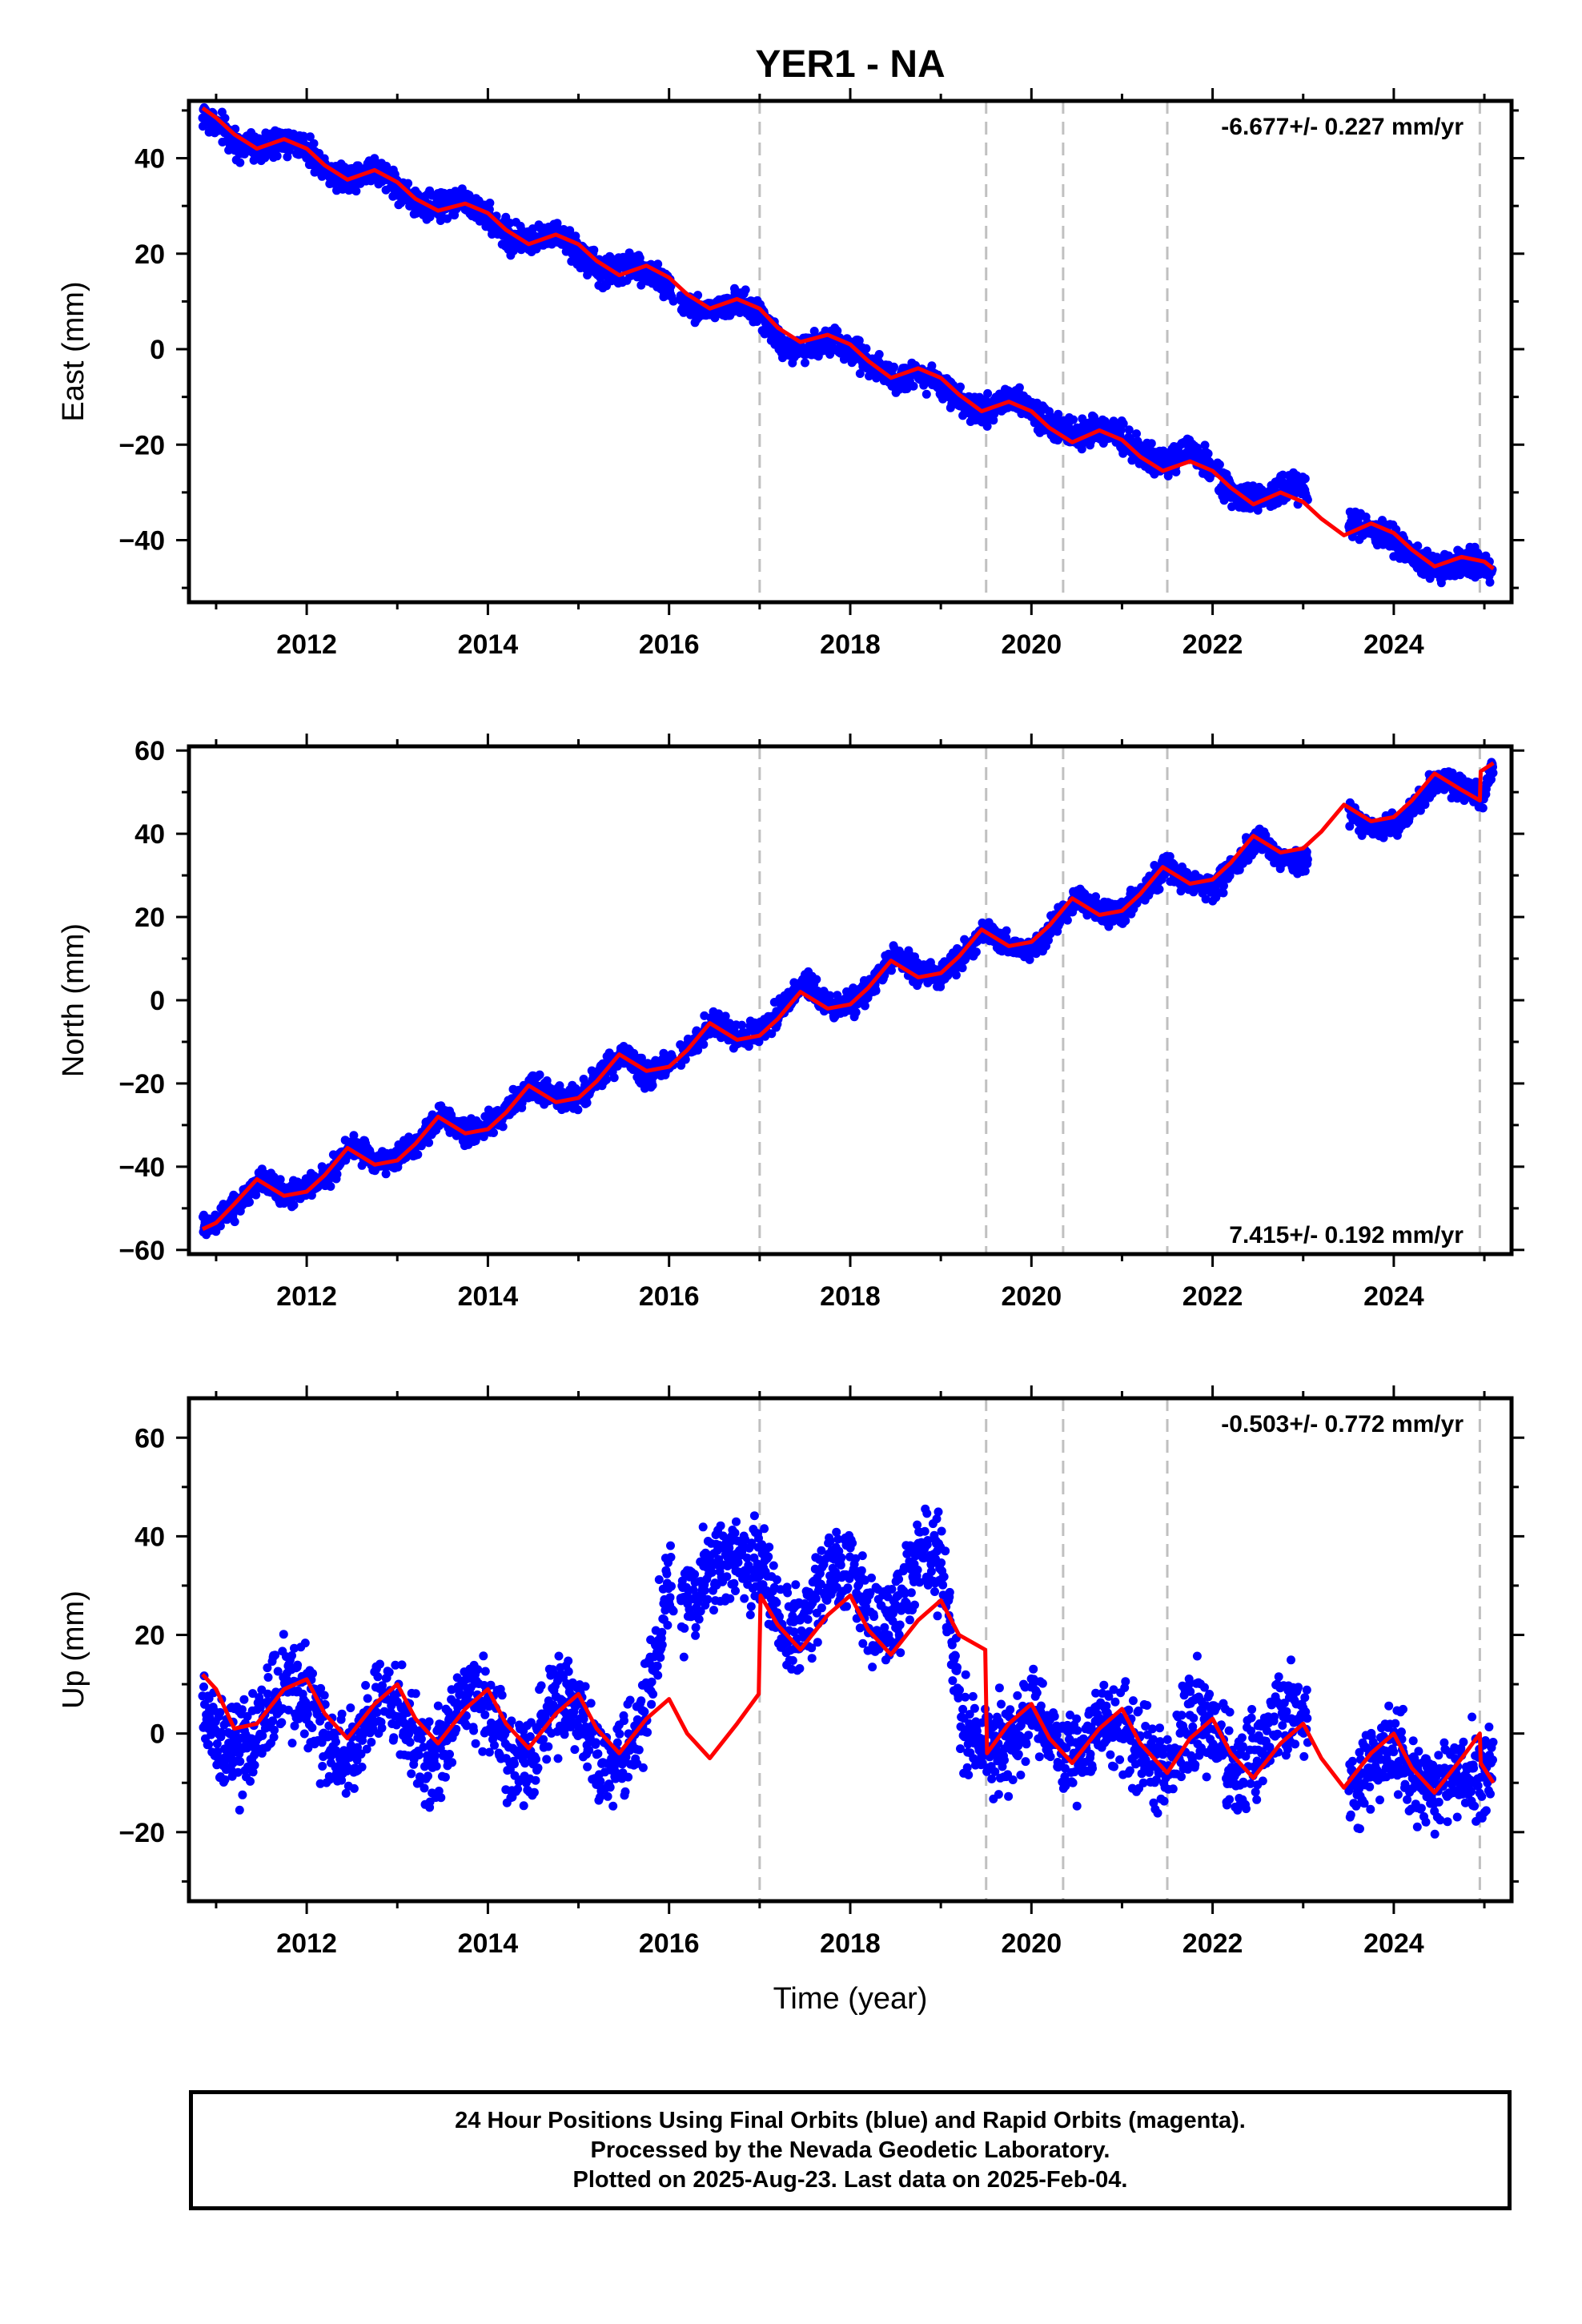  What do you see at coordinates (1342, 127) in the screenshot?
I see `velocity-annotation: -6.677+/- 0.227 mm/yr` at bounding box center [1342, 127].